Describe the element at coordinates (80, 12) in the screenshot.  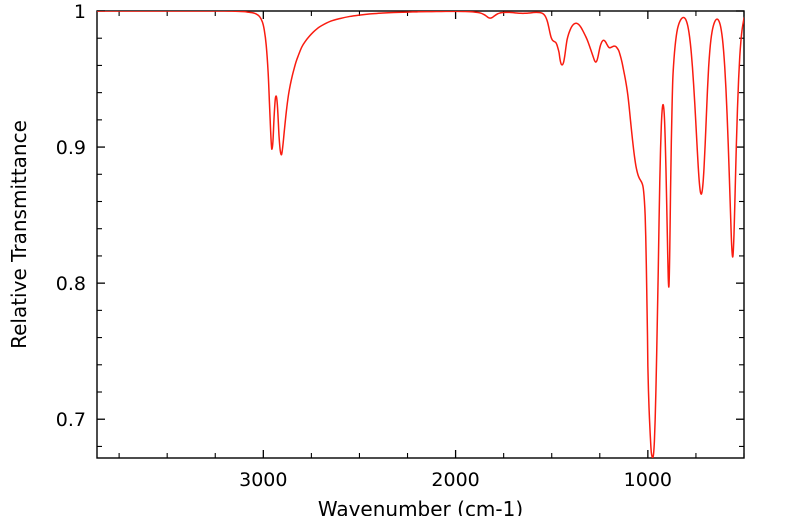
I see `y-tick-label: 1` at that location.